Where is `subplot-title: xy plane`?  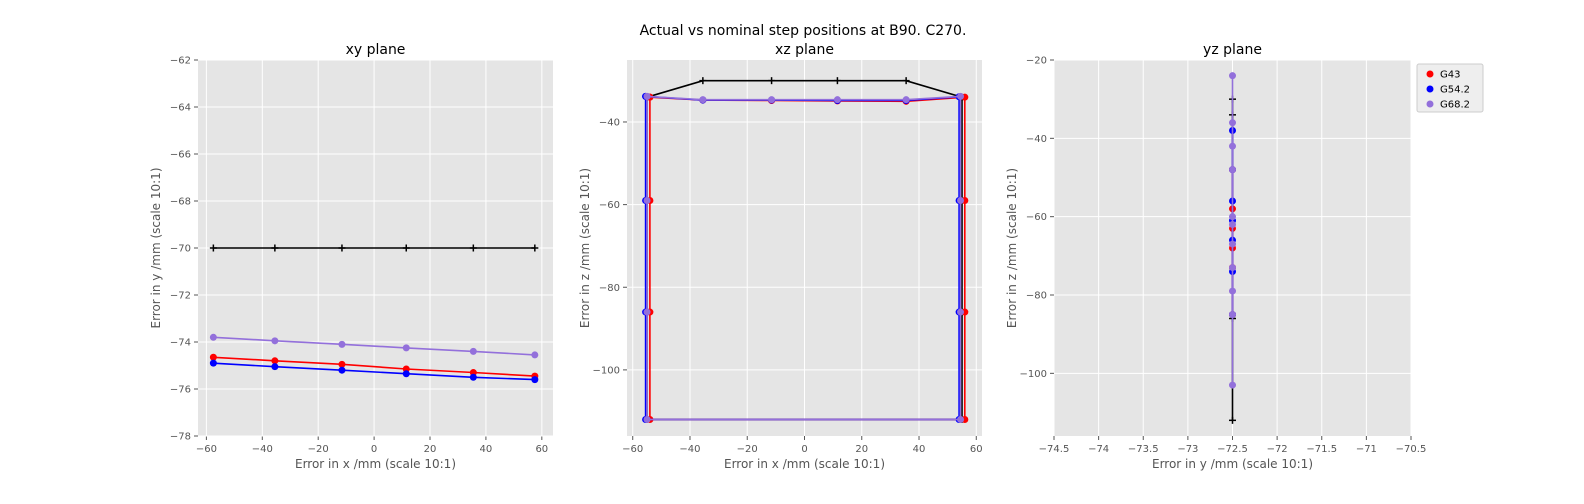 subplot-title: xy plane is located at coordinates (376, 50).